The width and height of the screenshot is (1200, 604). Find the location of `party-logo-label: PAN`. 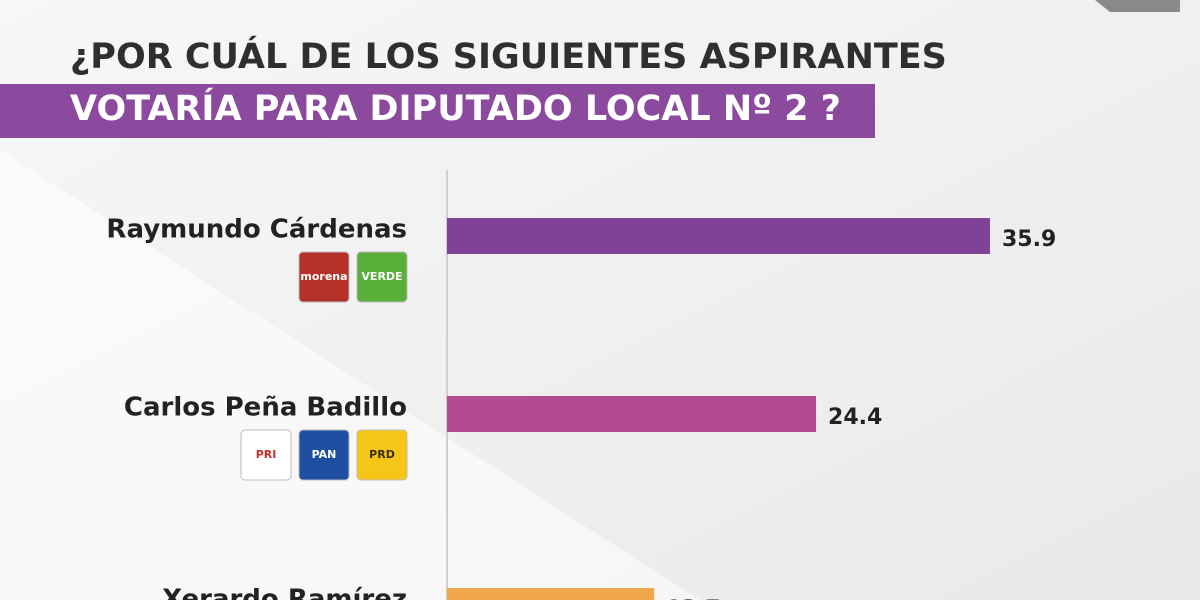

party-logo-label: PAN is located at coordinates (324, 454).